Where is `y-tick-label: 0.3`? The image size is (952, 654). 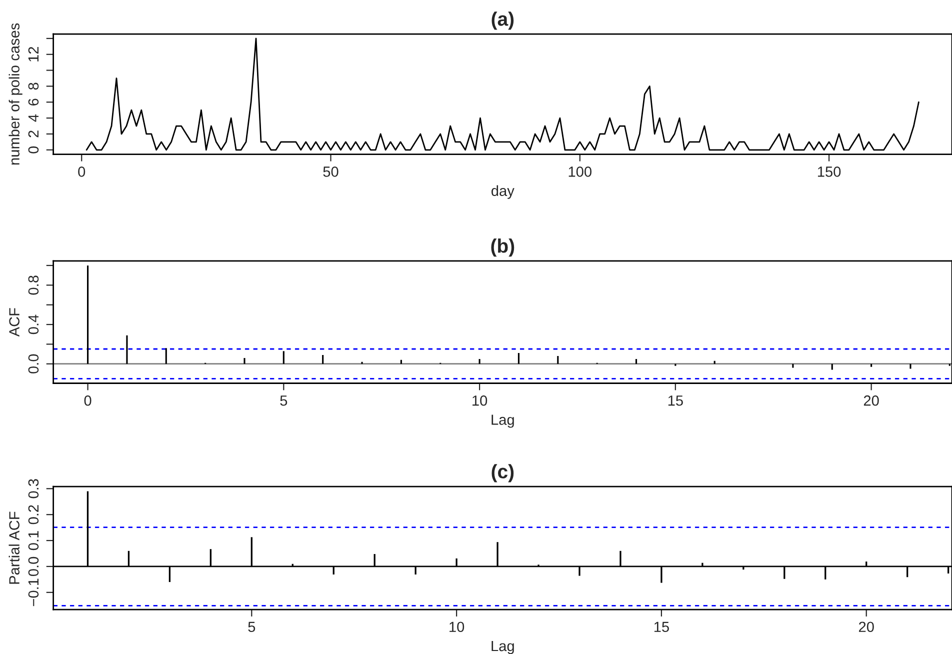 y-tick-label: 0.3 is located at coordinates (33, 488).